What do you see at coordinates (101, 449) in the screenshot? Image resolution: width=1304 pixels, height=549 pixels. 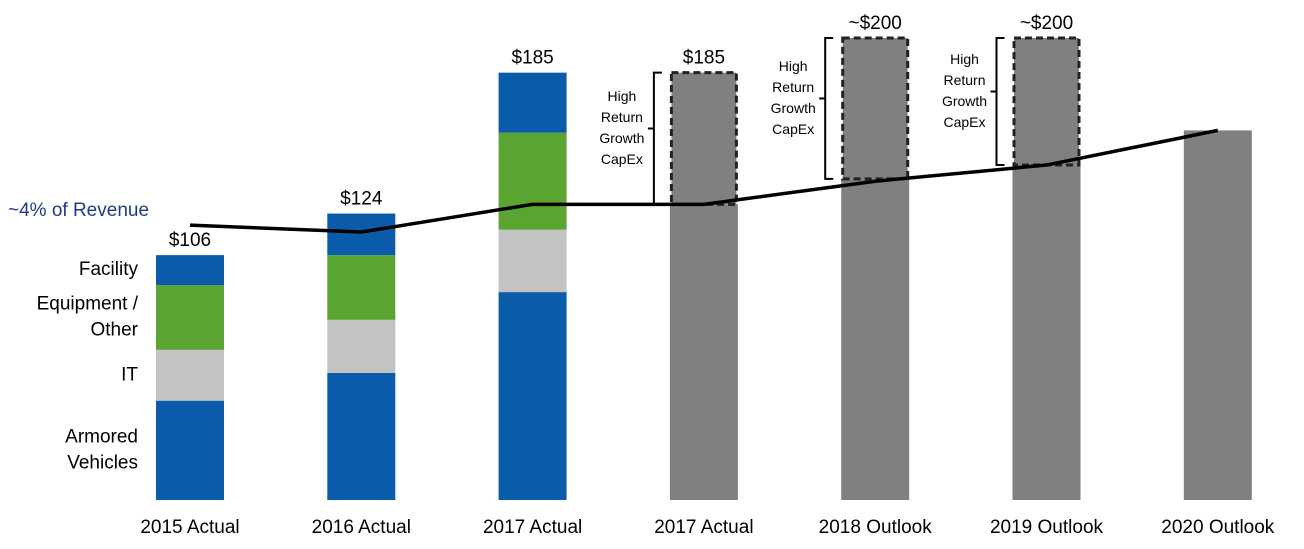 I see `series-label: Armored Vehicles` at bounding box center [101, 449].